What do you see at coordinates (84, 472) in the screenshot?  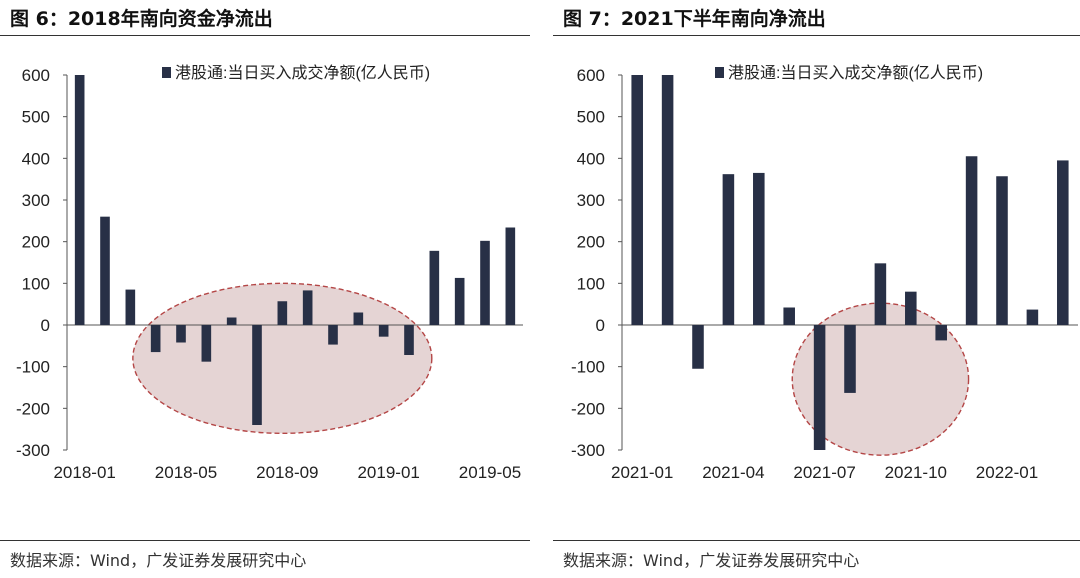 I see `x-tick-label: 2018-01` at bounding box center [84, 472].